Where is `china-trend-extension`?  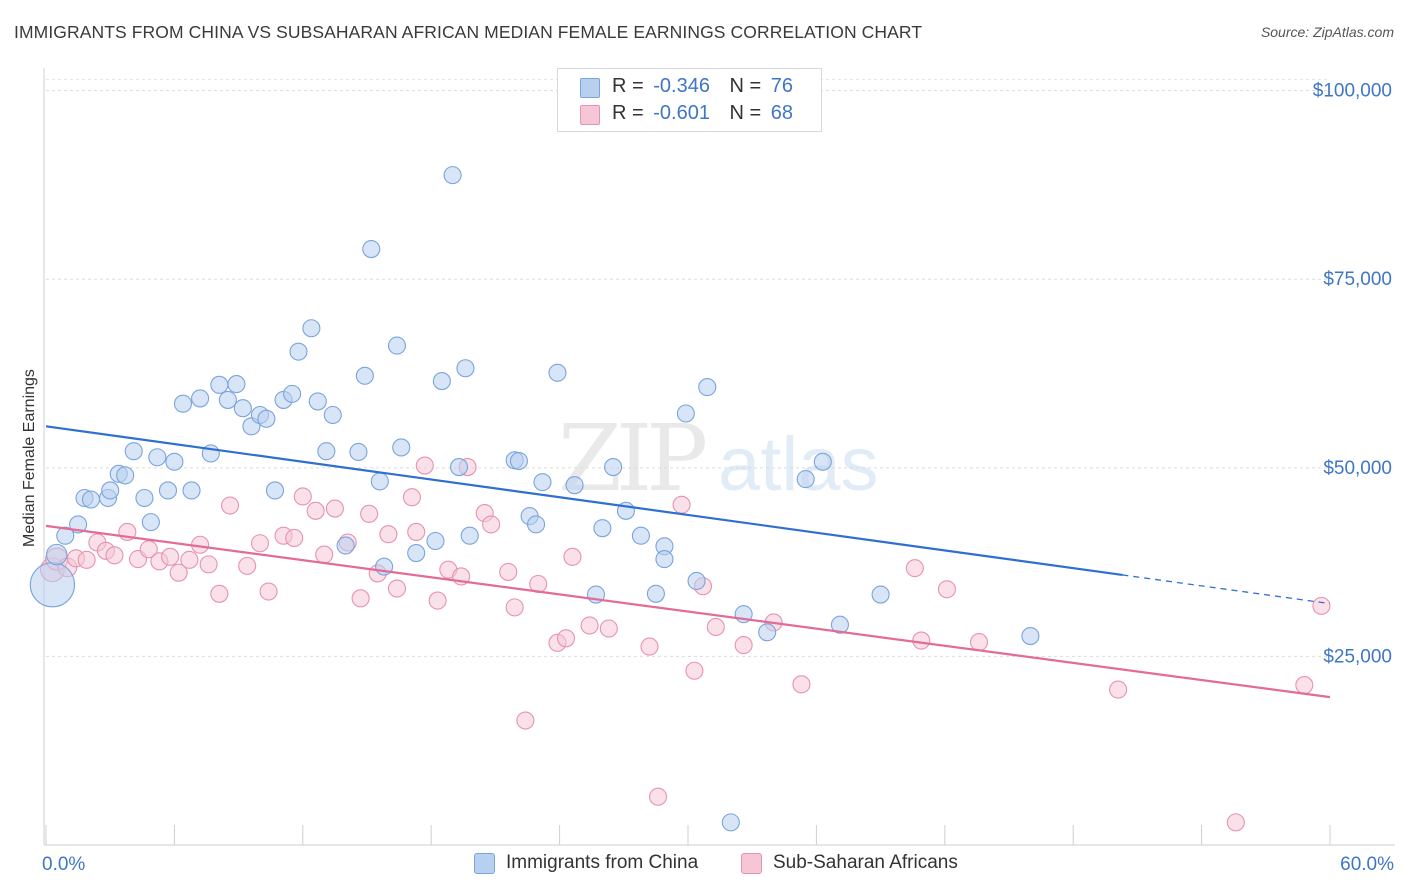
china-trend-extension is located at coordinates (1226, 589).